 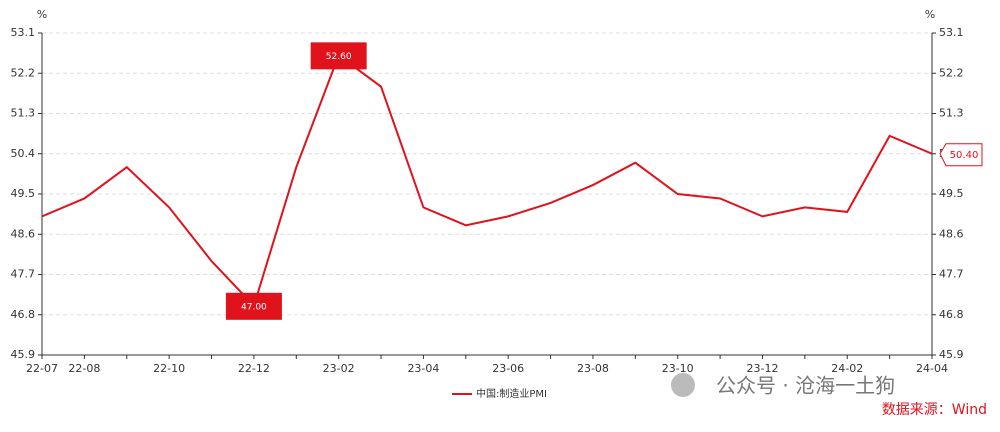 I want to click on x-tick-label: 23-12, so click(x=762, y=368).